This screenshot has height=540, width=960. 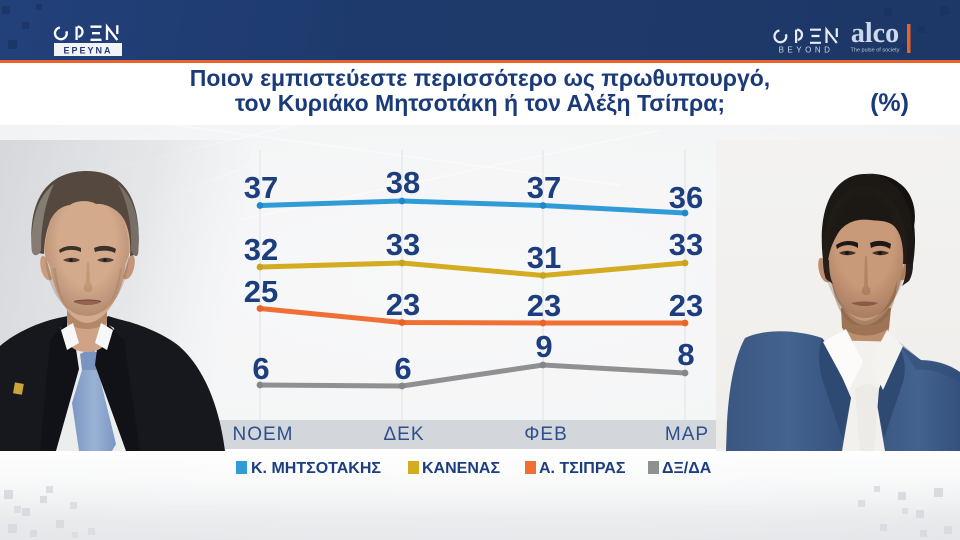 What do you see at coordinates (875, 33) in the screenshot?
I see `svg-text: alco` at bounding box center [875, 33].